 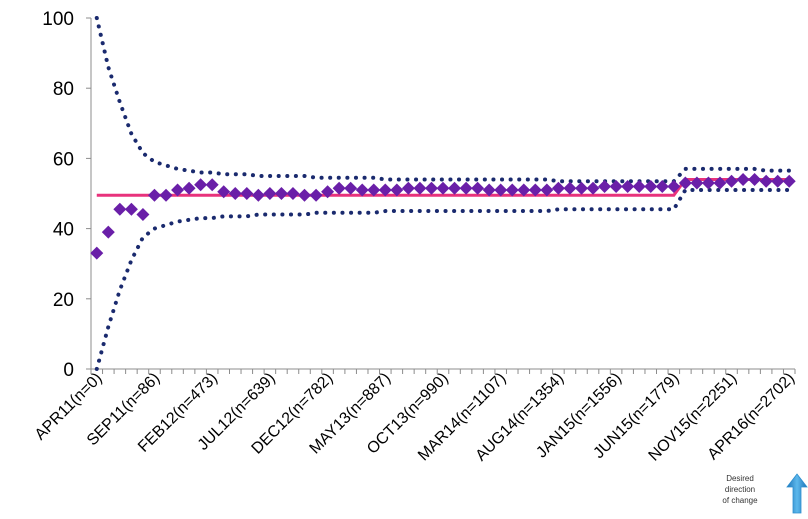 I want to click on y-tick-label: 60, so click(x=63, y=159).